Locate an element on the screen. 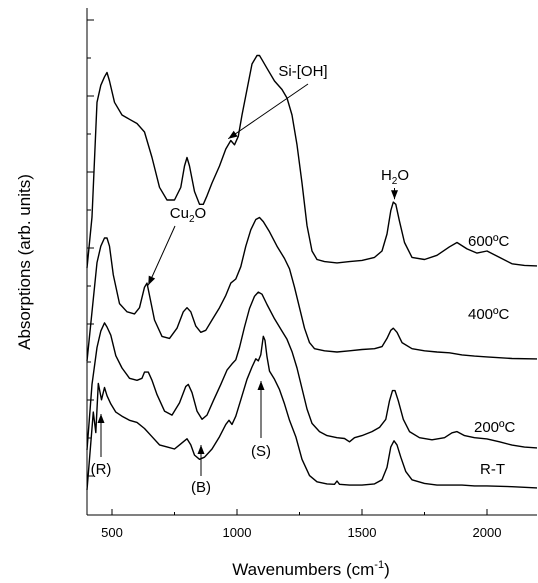 Image resolution: width=538 pixels, height=583 pixels. x-tick-label: 500 is located at coordinates (112, 532).